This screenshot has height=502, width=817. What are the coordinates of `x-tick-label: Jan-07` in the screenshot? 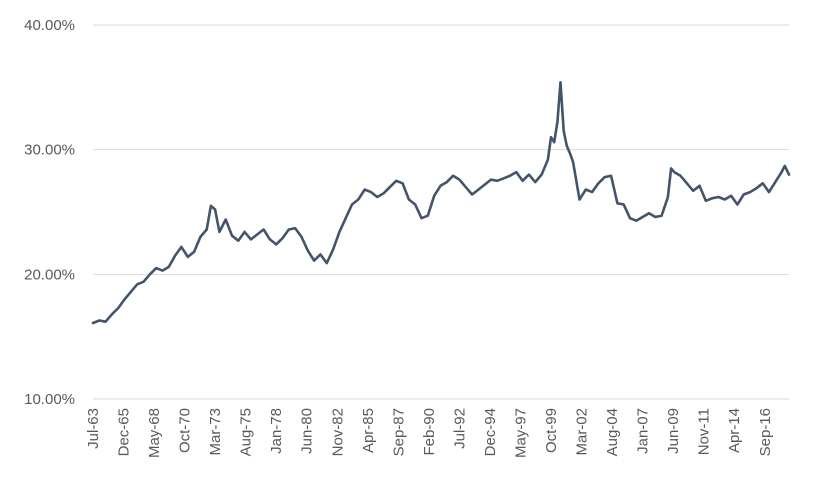 It's located at (643, 431).